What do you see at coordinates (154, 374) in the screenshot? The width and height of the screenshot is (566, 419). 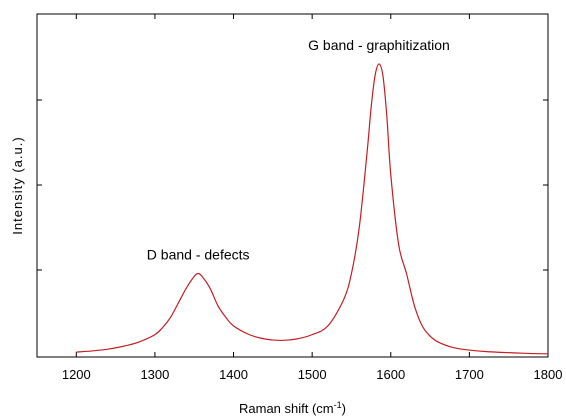 I see `x-tick-label: 1300` at bounding box center [154, 374].